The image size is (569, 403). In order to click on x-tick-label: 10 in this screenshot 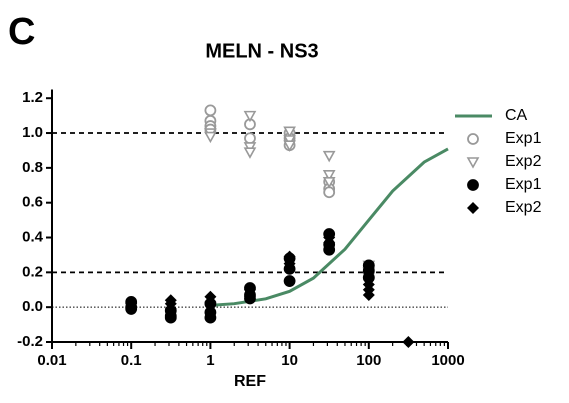, I will do `click(289, 360)`.